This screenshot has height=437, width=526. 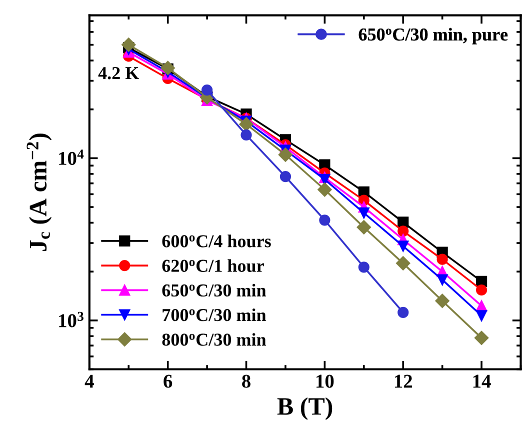 I want to click on annotation: 4.2 K, so click(x=119, y=73).